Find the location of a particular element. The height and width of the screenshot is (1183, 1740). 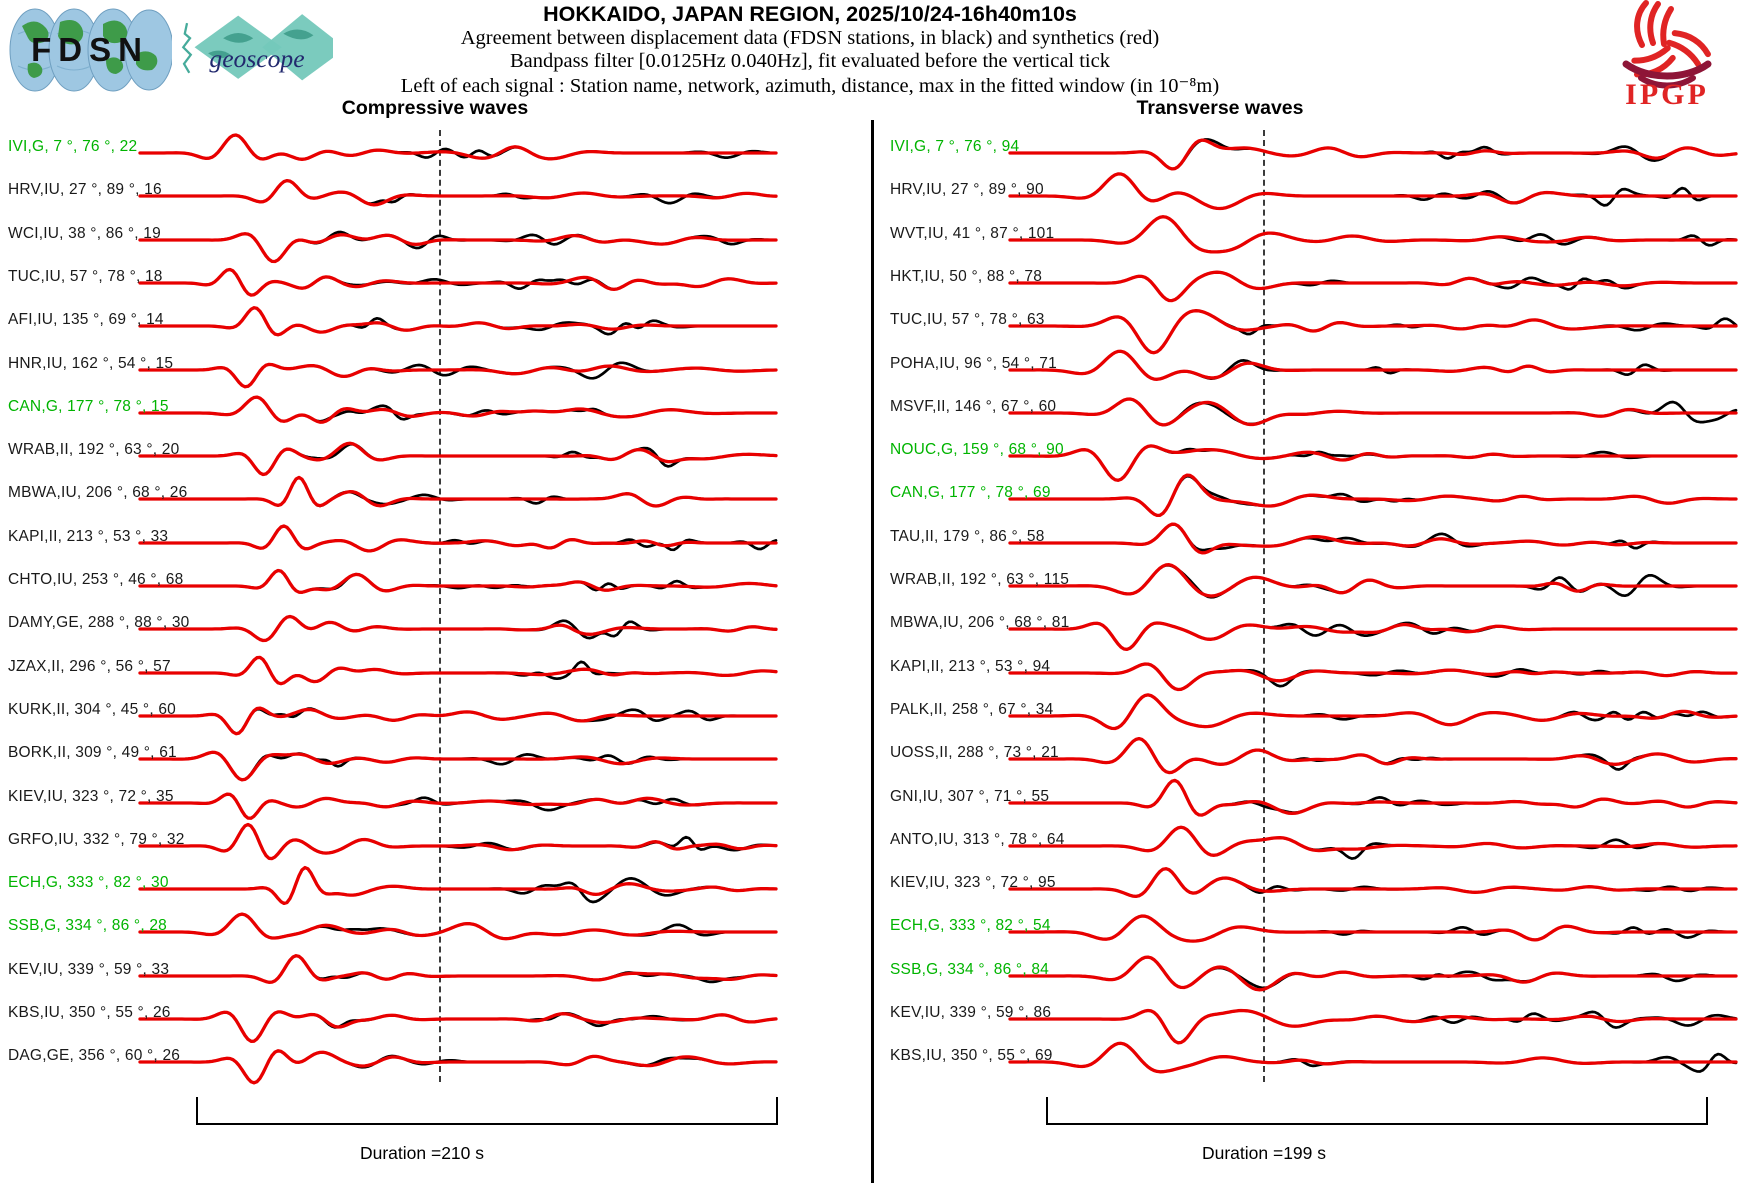

station-label: IVI,G, 7 °, 76 °, 94 is located at coordinates (955, 146).